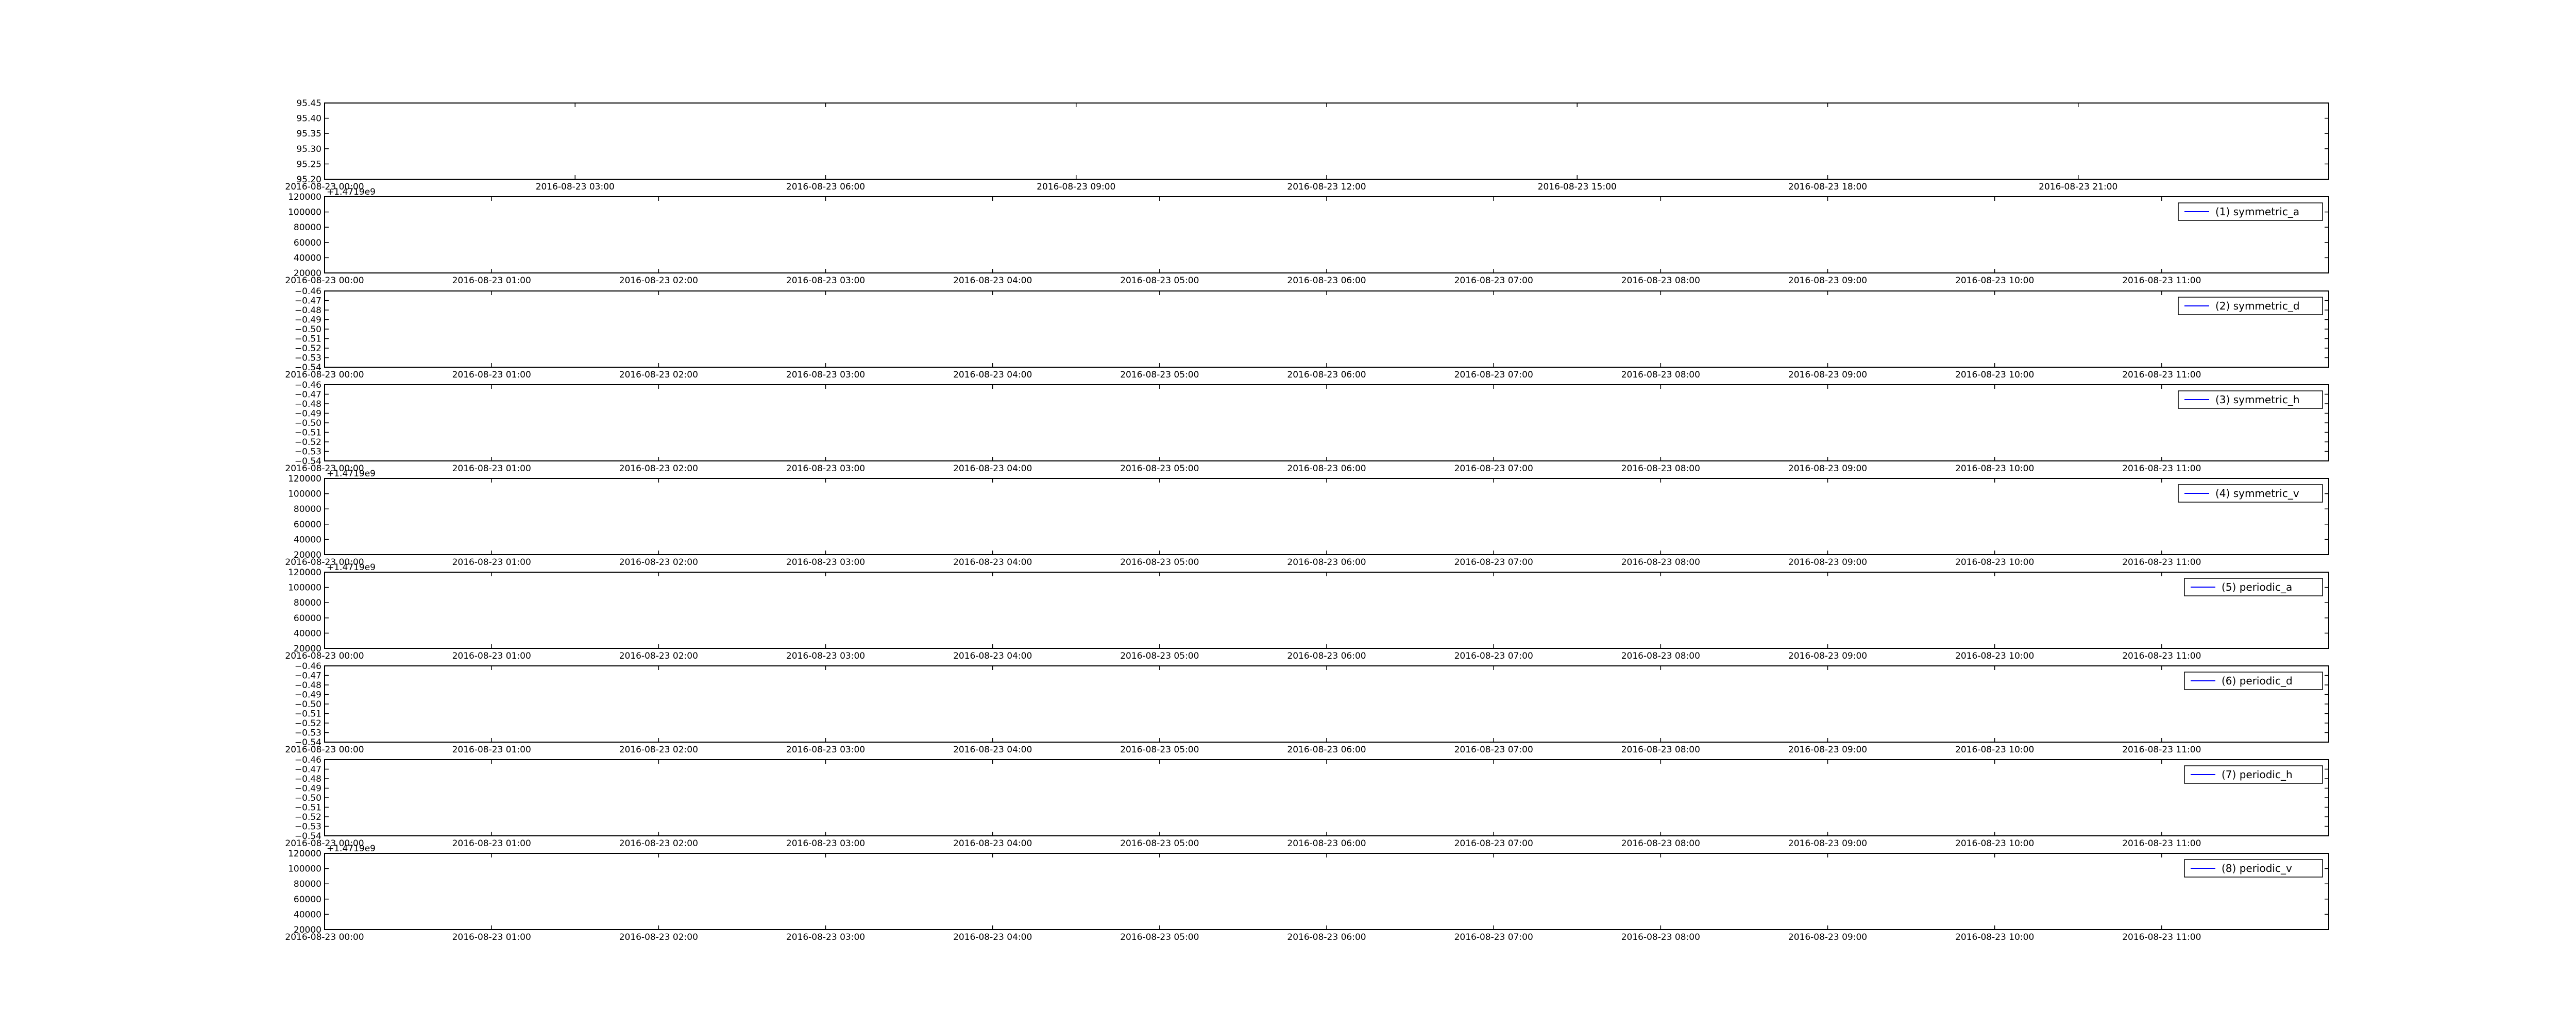 The height and width of the screenshot is (1030, 2576). I want to click on x-tick-label: 2016-08-23 21:00, so click(2078, 187).